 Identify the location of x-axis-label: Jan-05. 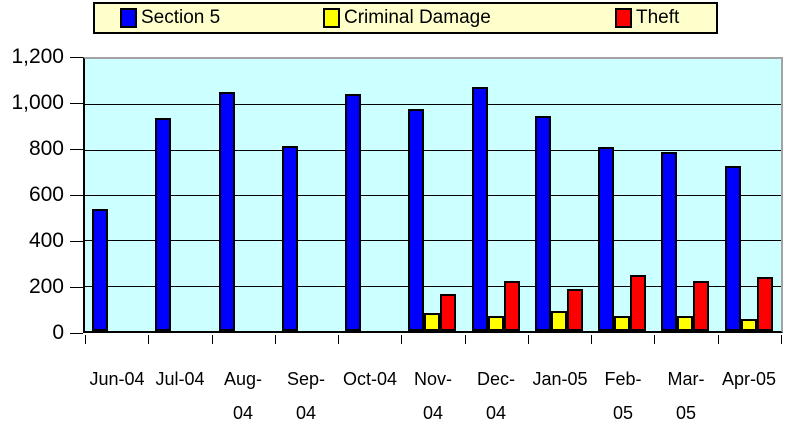
(560, 379).